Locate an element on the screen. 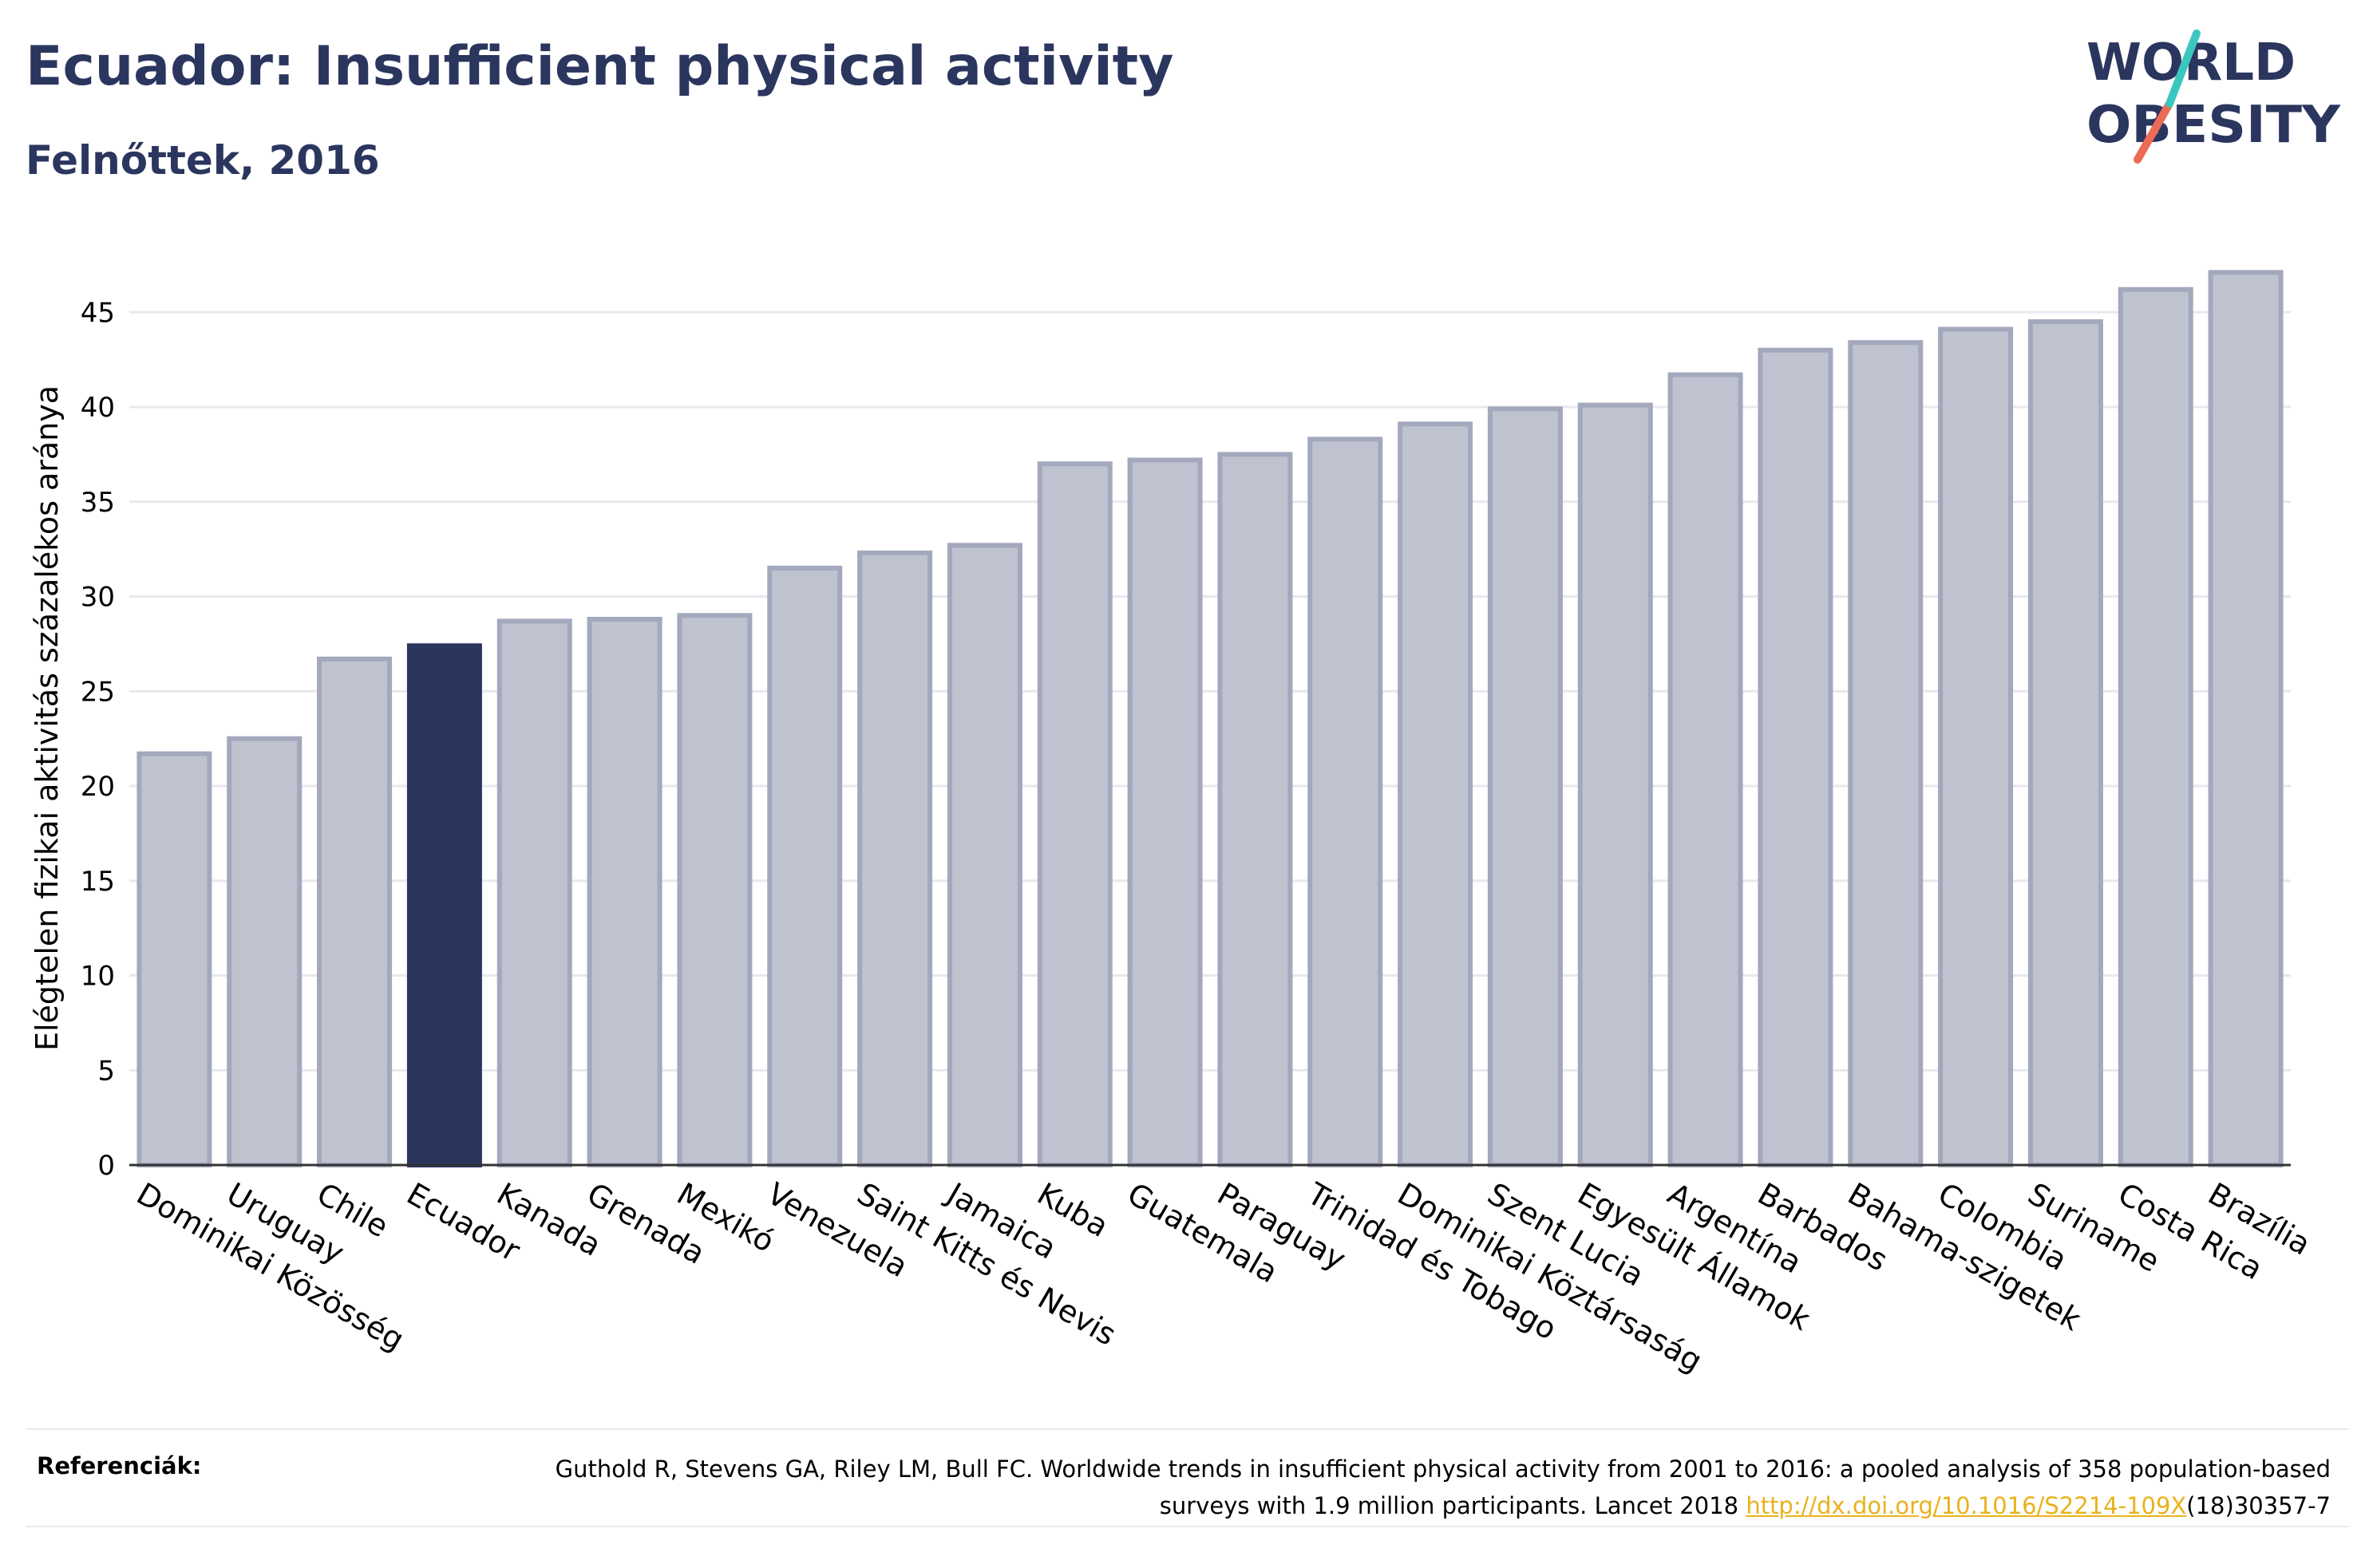 Image resolution: width=2361 pixels, height=1568 pixels. chart-subtitle: Felnőttek, 2016 is located at coordinates (203, 160).